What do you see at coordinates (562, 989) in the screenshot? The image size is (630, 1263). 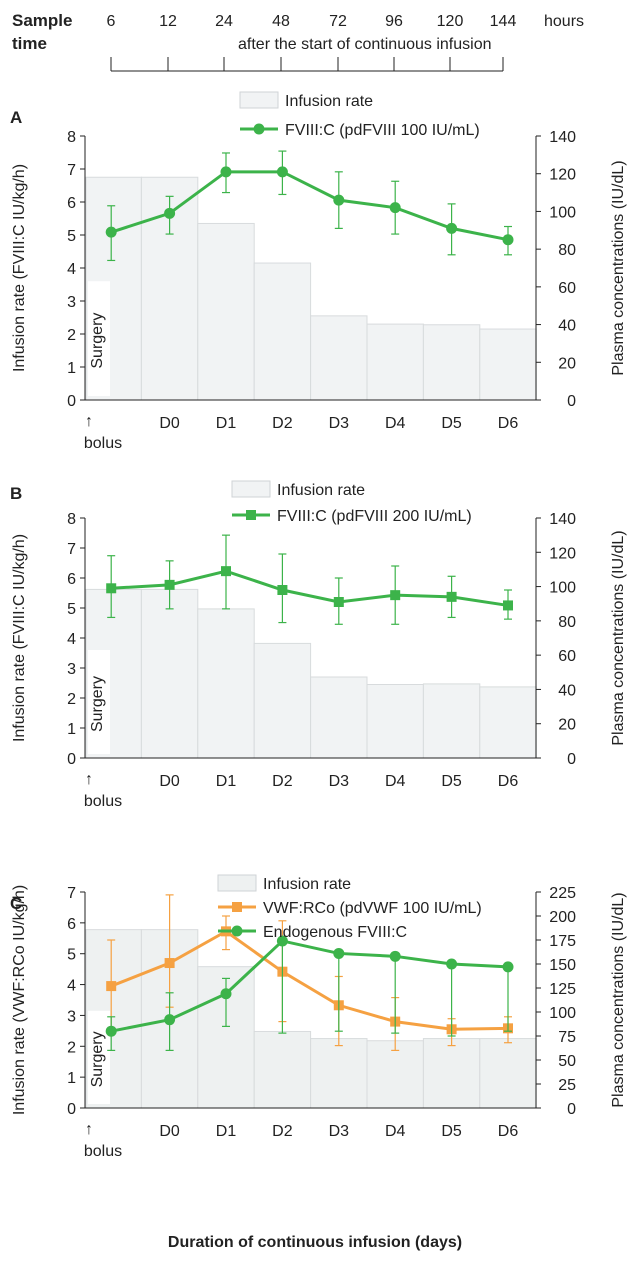 I see `right-tick-label: 125` at bounding box center [562, 989].